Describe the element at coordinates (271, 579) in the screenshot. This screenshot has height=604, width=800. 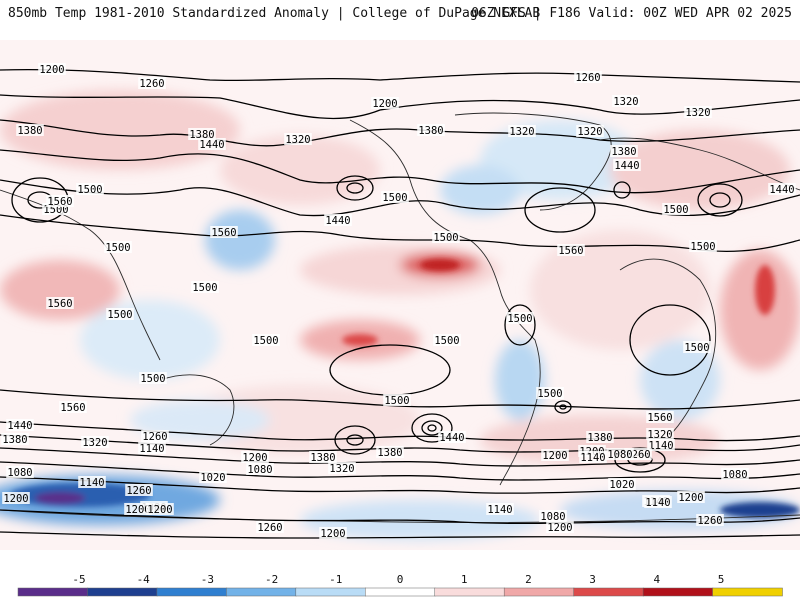
I see `colorbar-tick-label: -2` at that location.